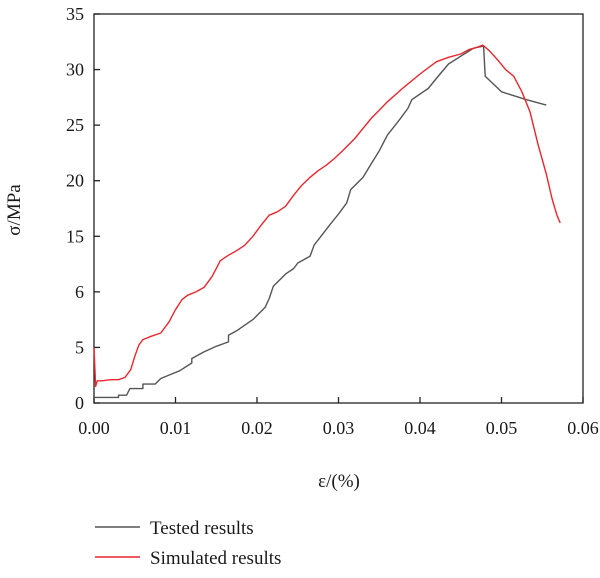  What do you see at coordinates (339, 481) in the screenshot?
I see `x-axis-title: ε/(%)` at bounding box center [339, 481].